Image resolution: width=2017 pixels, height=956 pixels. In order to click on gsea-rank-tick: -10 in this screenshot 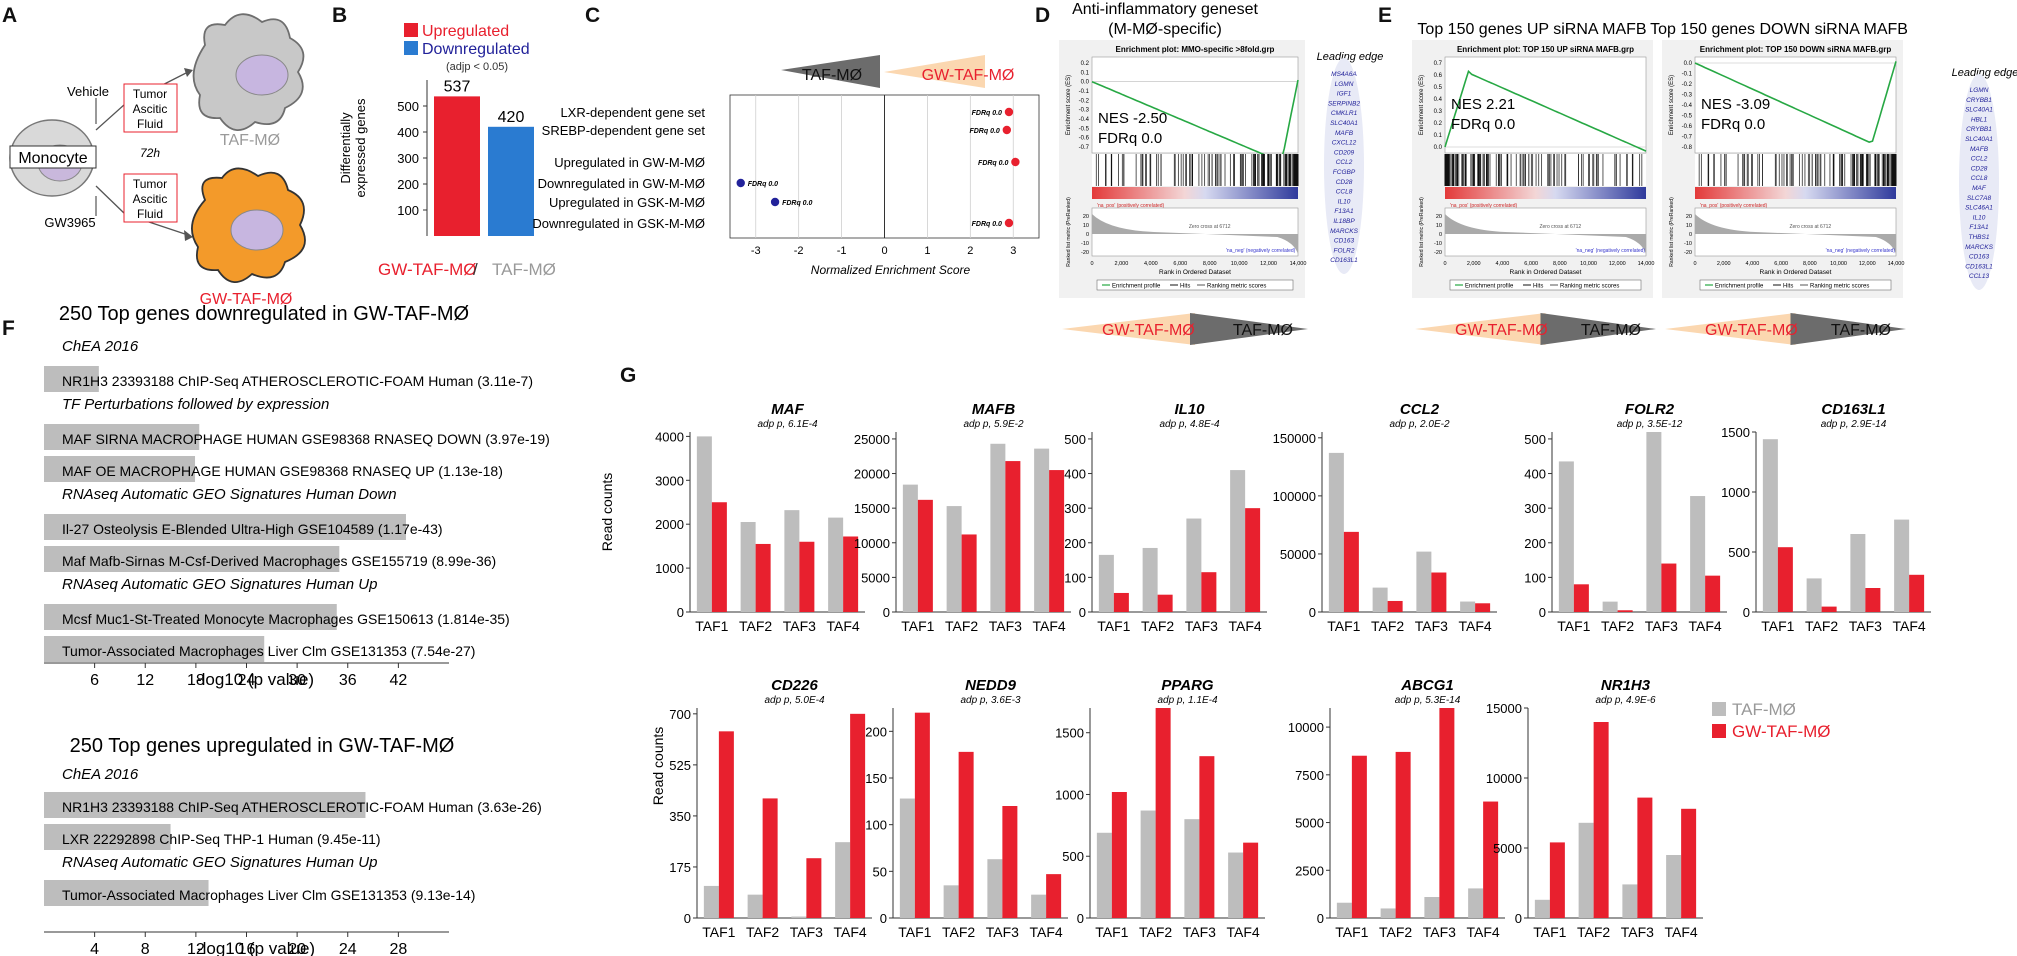, I will do `click(1438, 244)`.